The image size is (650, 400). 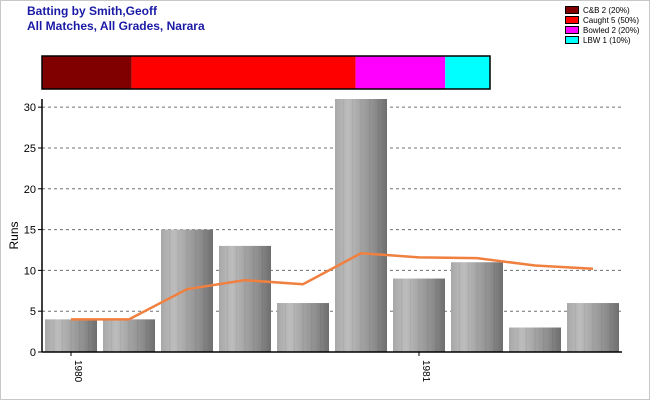 I want to click on y-tick-label: 5, so click(x=33, y=312).